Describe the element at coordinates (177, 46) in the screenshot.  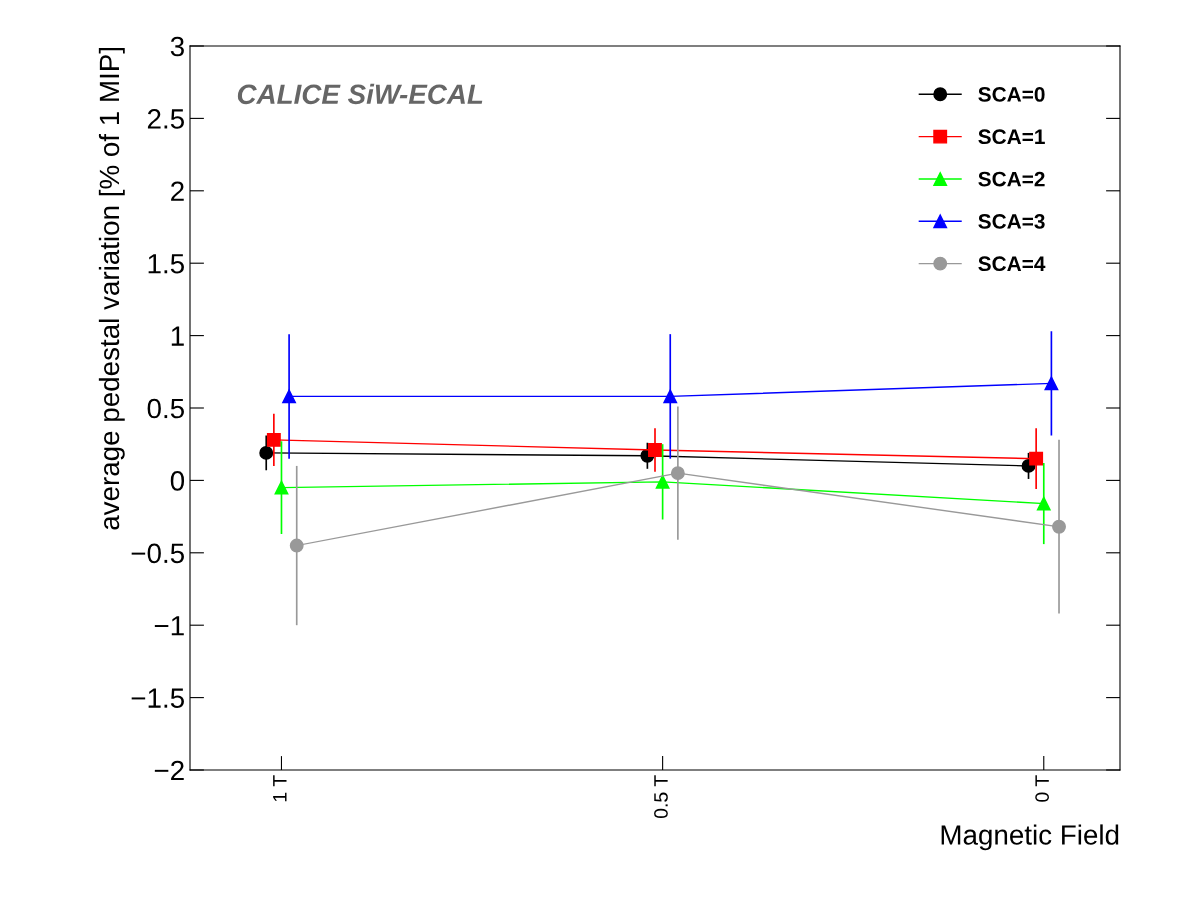
I see `y-tick-label: 3` at that location.